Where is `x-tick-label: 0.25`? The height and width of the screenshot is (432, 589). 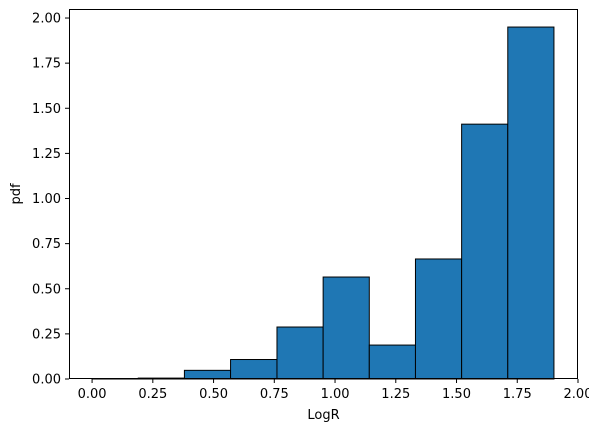
x-tick-label: 0.25 is located at coordinates (152, 394).